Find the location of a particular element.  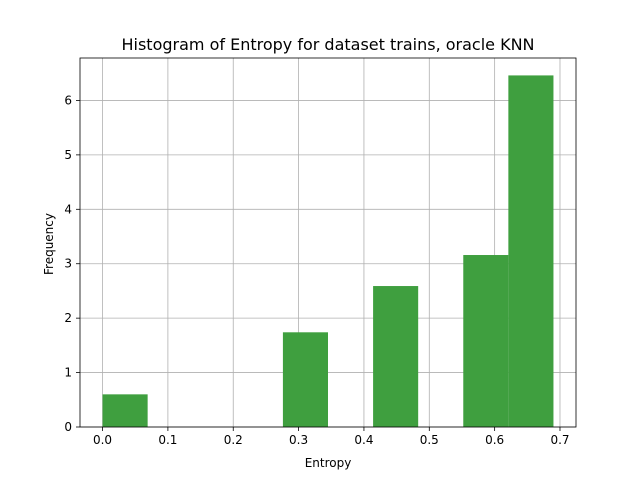

x-tick-label: 0.0 is located at coordinates (102, 440).